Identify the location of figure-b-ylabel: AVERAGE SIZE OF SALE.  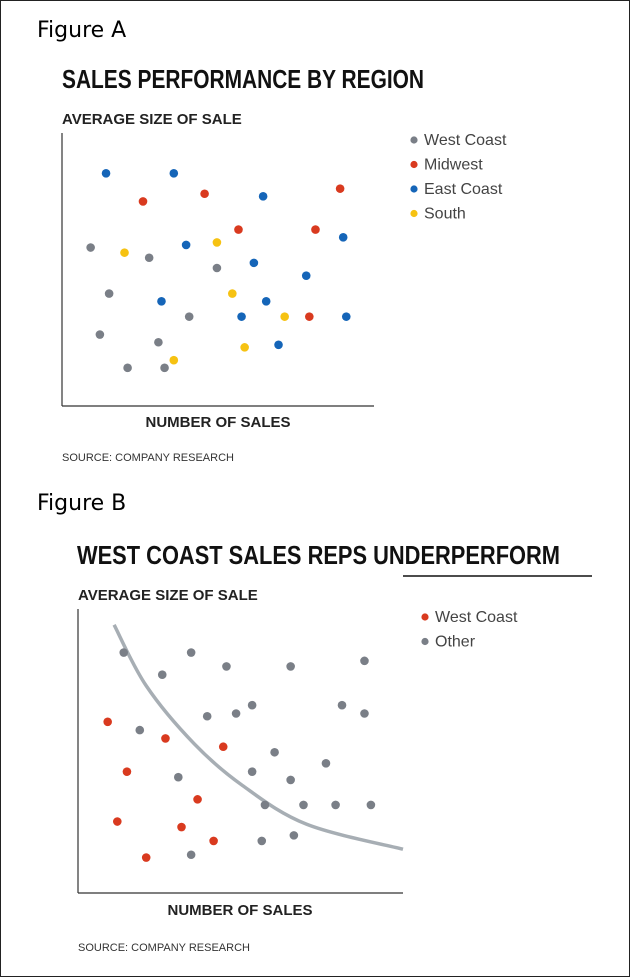
(168, 595).